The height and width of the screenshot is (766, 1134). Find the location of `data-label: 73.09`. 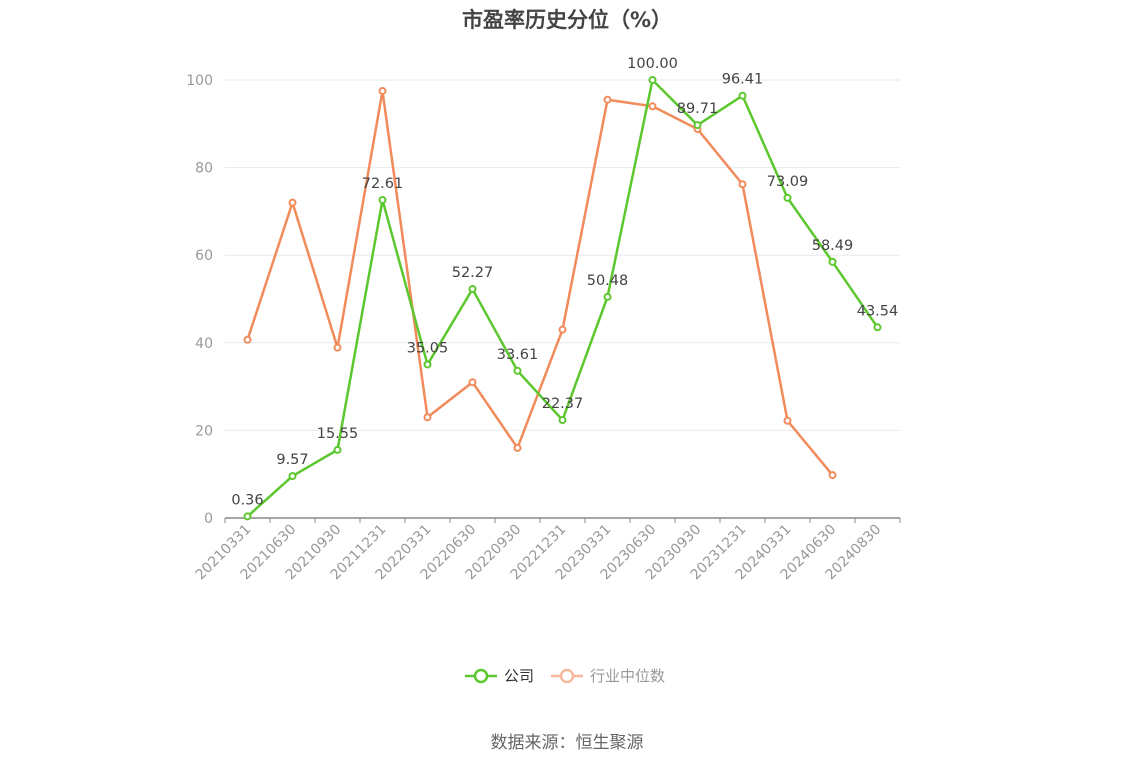

data-label: 73.09 is located at coordinates (788, 182).